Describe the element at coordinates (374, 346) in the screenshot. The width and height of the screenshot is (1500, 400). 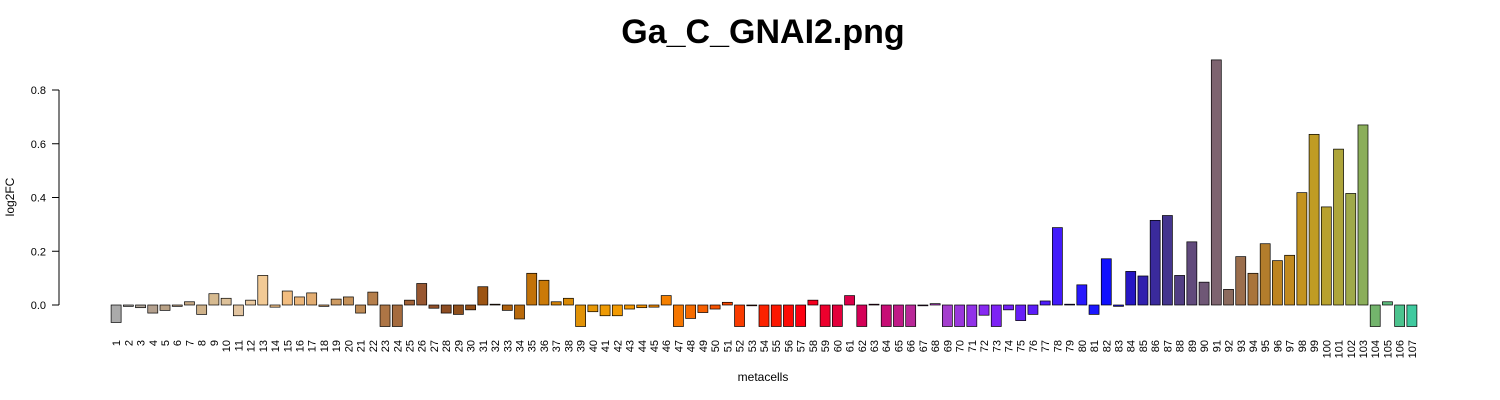
I see `x-tick-label: 22` at that location.